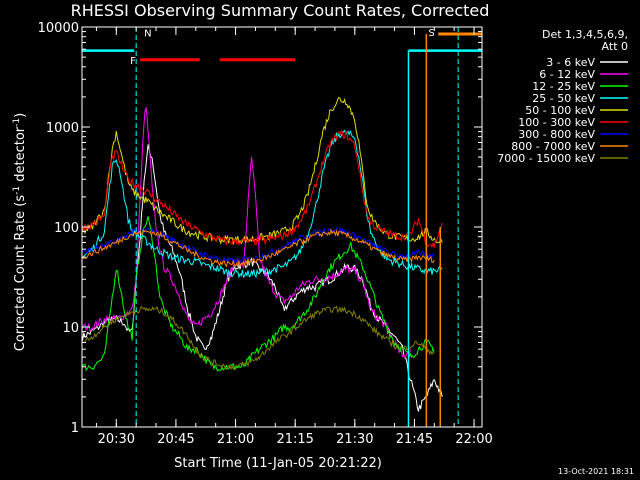  What do you see at coordinates (294, 439) in the screenshot?
I see `x-tick-label-3: 21:15` at bounding box center [294, 439].